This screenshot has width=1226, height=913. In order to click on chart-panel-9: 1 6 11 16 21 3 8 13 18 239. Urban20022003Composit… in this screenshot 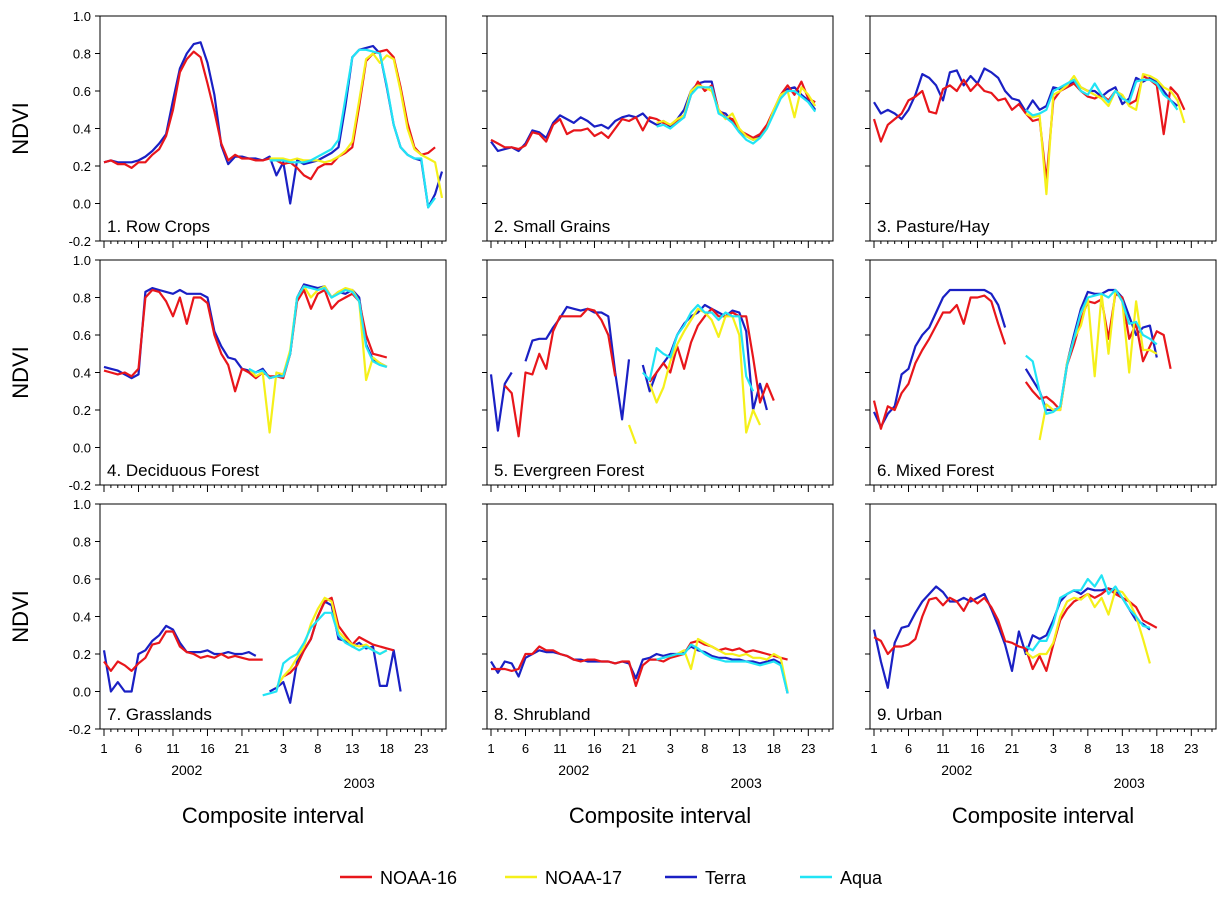, I will do `click(1041, 665)`.